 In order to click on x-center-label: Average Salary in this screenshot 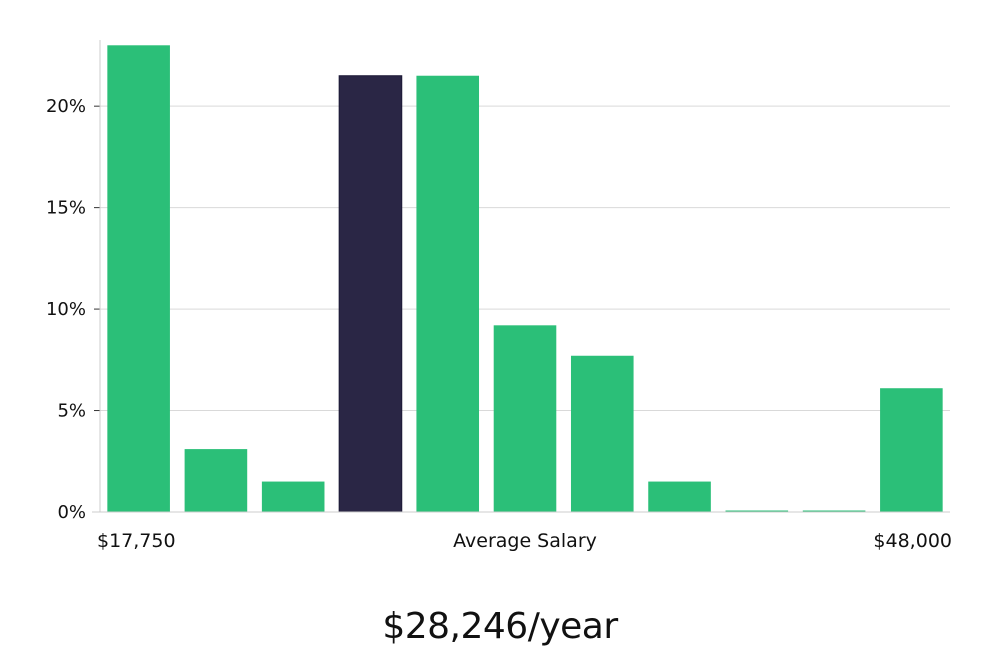, I will do `click(525, 541)`.